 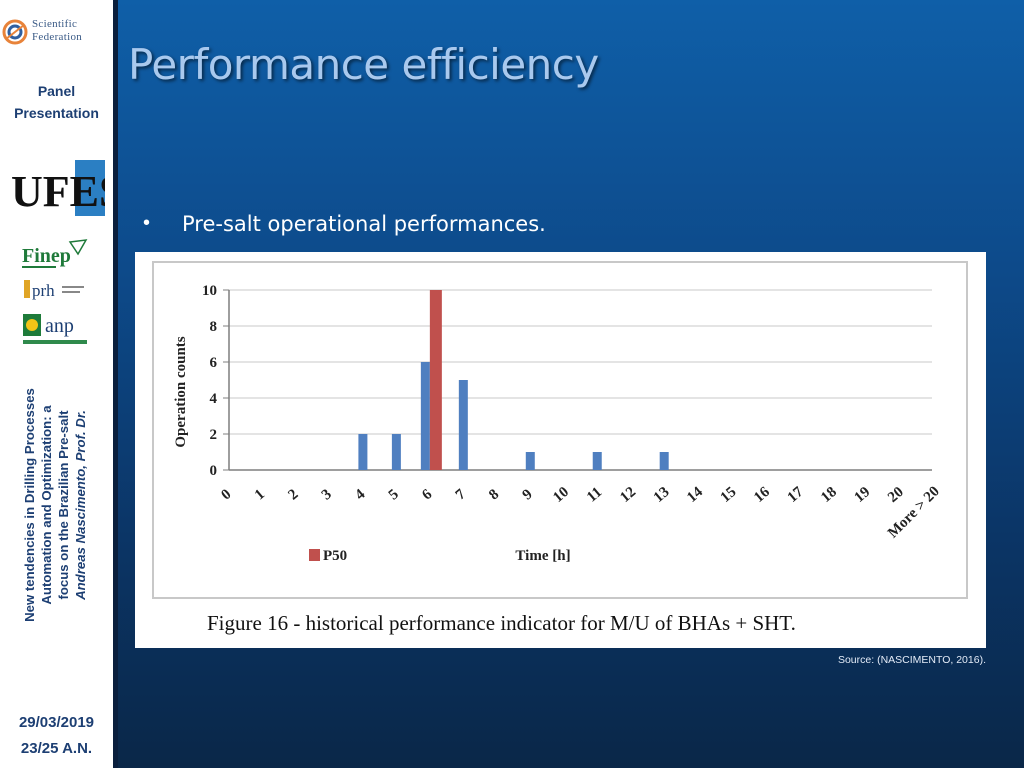 What do you see at coordinates (46, 256) in the screenshot?
I see `svg-text: Finep` at bounding box center [46, 256].